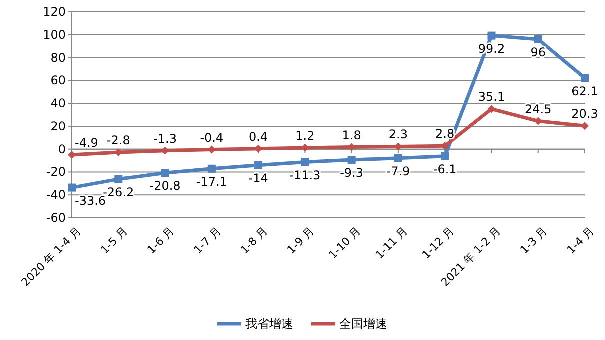 This screenshot has width=605, height=340. What do you see at coordinates (352, 135) in the screenshot?
I see `data-label: 1.8` at bounding box center [352, 135].